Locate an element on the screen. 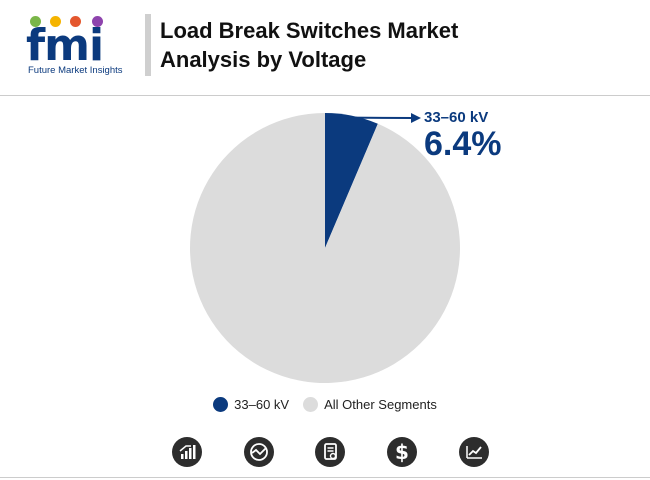 The height and width of the screenshot is (480, 650). header-divider is located at coordinates (325, 95).